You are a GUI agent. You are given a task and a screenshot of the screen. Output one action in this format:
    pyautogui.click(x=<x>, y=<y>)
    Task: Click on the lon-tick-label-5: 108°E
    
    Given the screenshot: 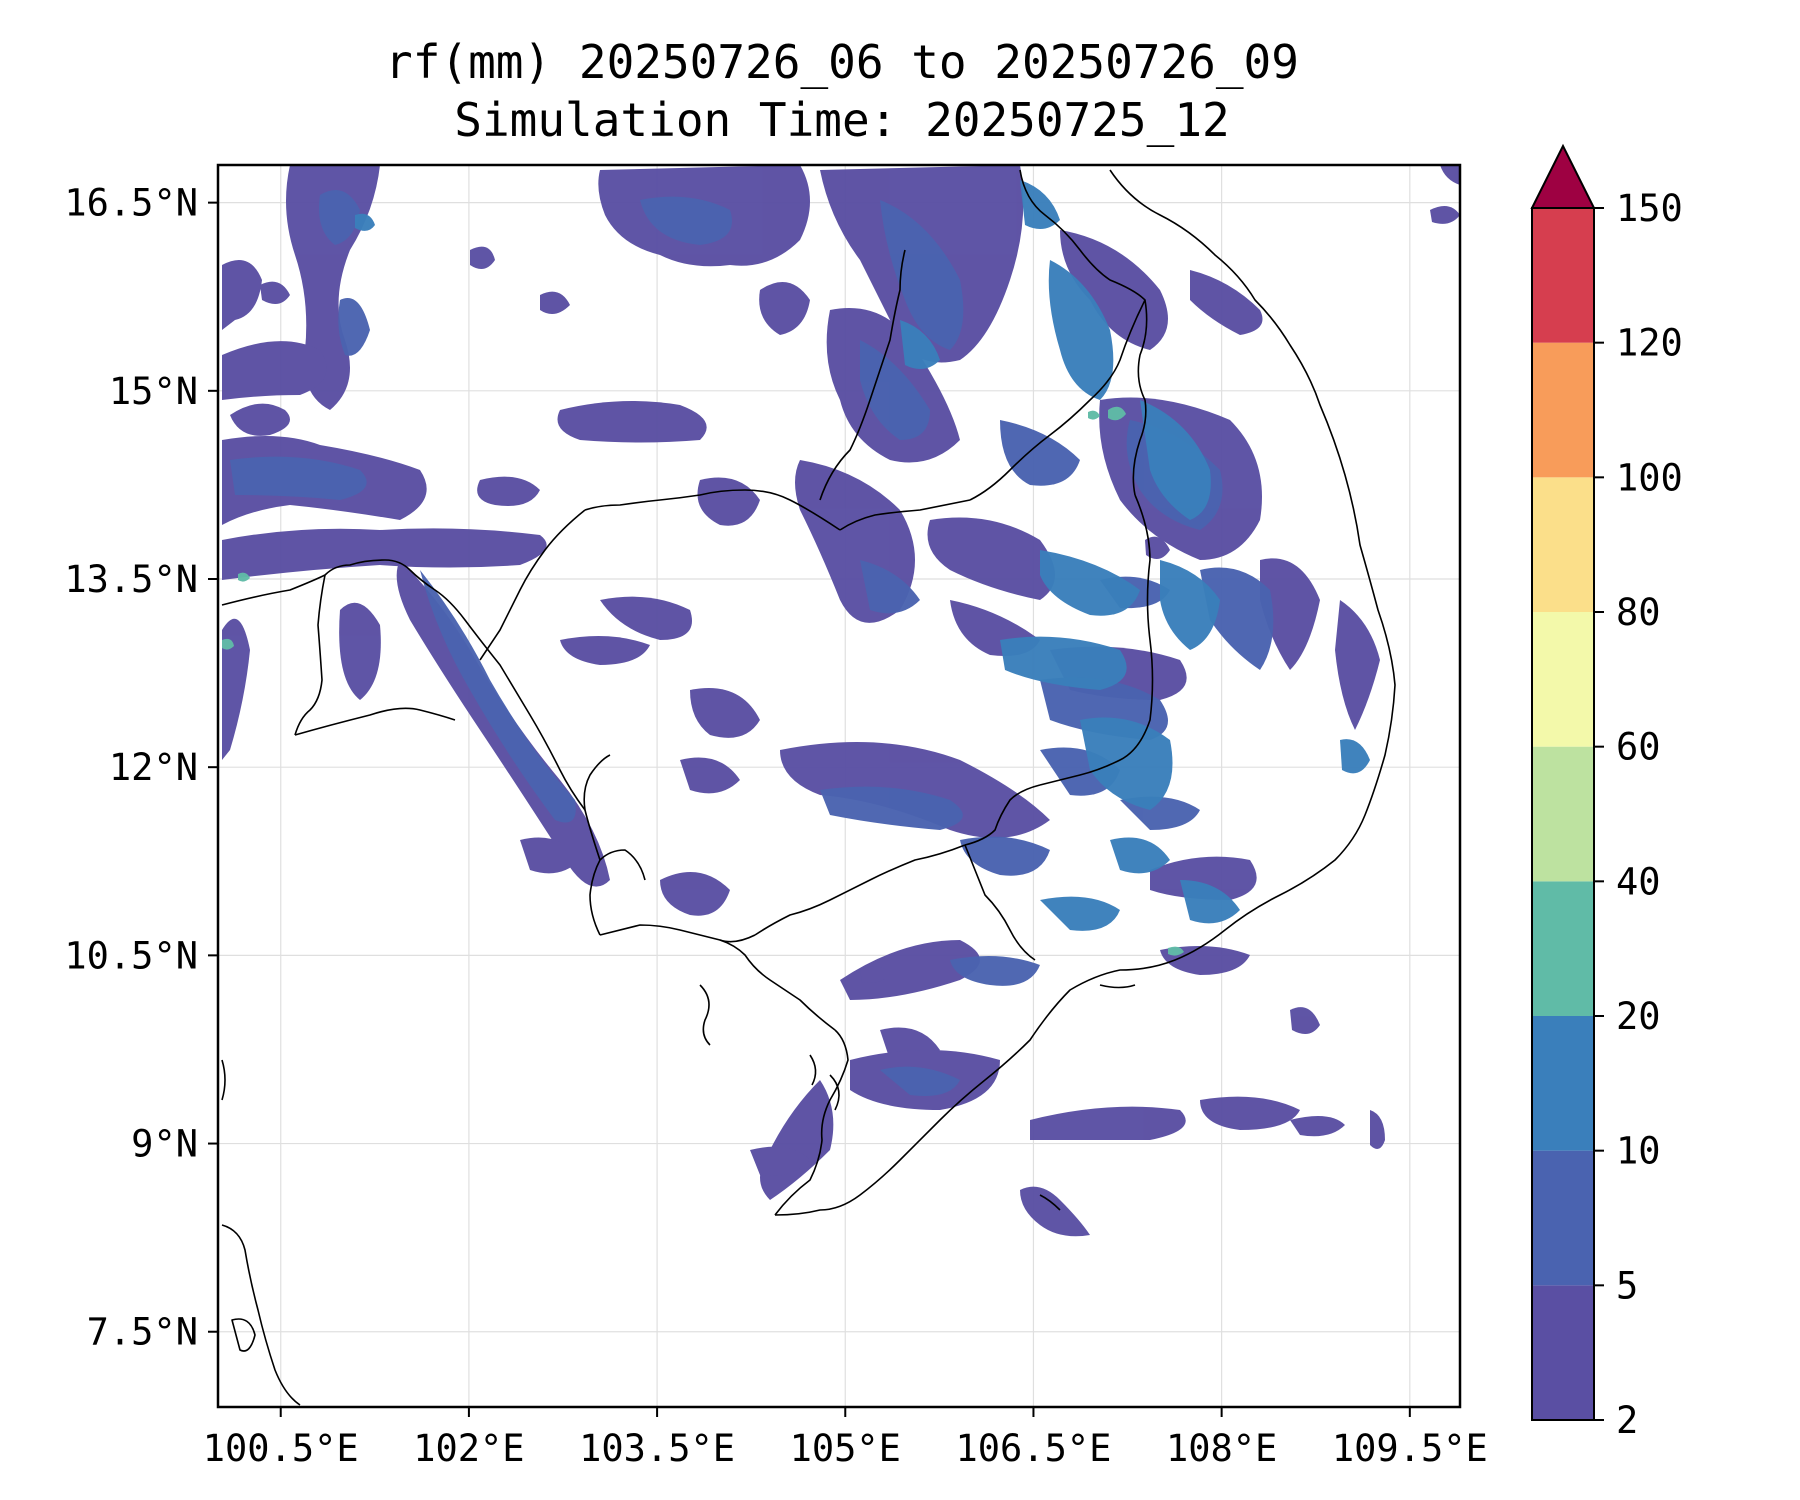 What is the action you would take?
    pyautogui.click(x=1221, y=1448)
    